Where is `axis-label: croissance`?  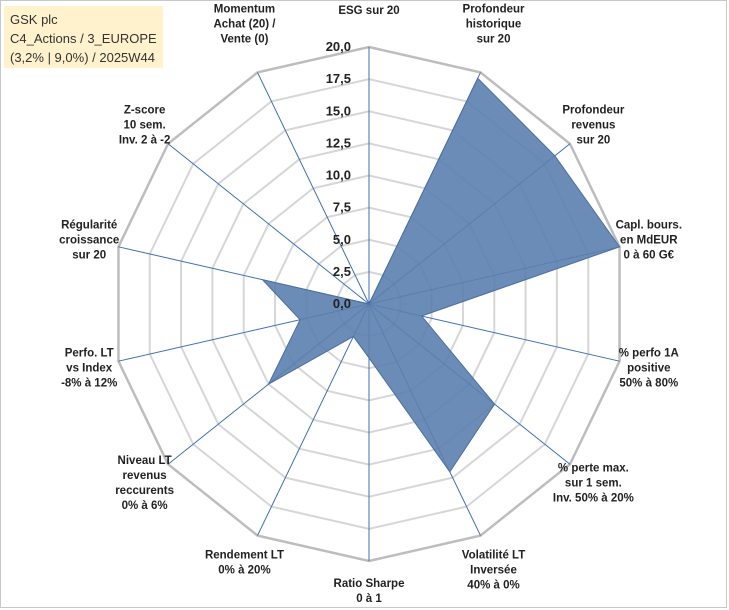 axis-label: croissance is located at coordinates (89, 241).